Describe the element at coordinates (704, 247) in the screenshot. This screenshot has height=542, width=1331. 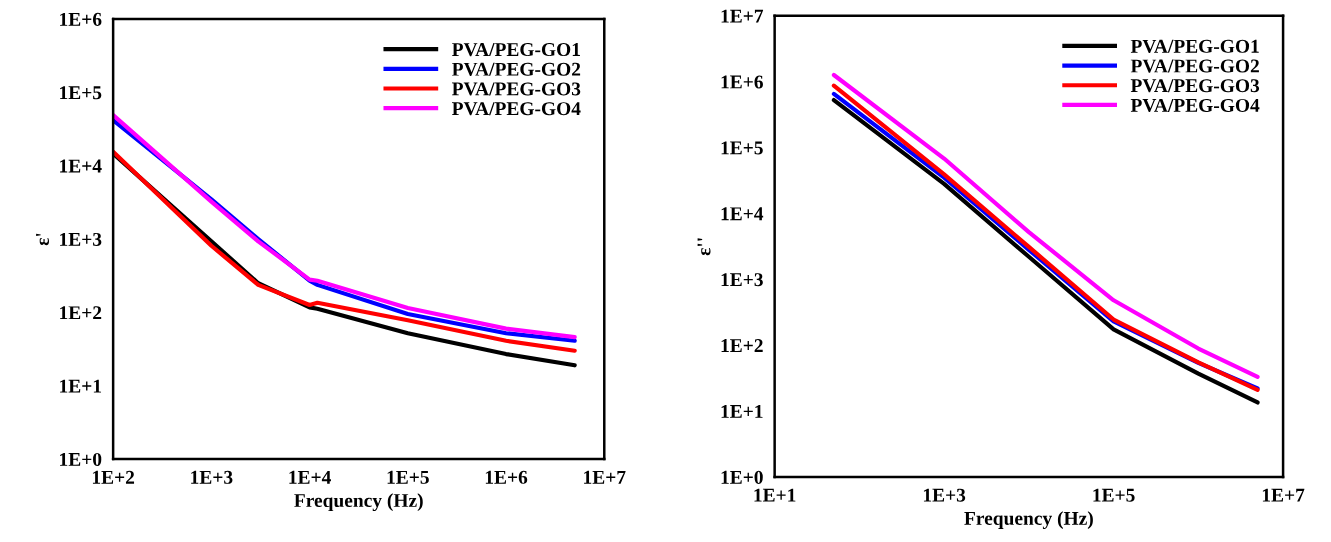
I see `y-axis-title: ε''` at that location.